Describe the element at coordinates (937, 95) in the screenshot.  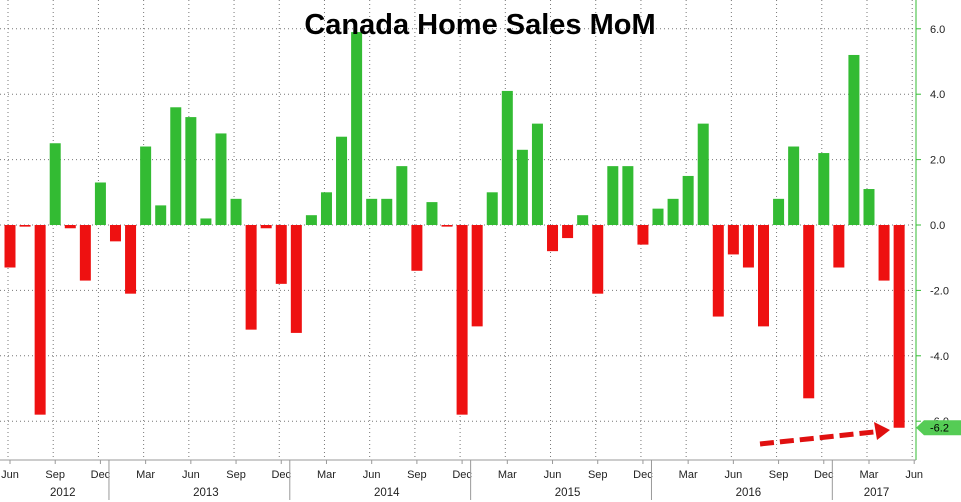
I see `y-tick-label: 4.0` at that location.